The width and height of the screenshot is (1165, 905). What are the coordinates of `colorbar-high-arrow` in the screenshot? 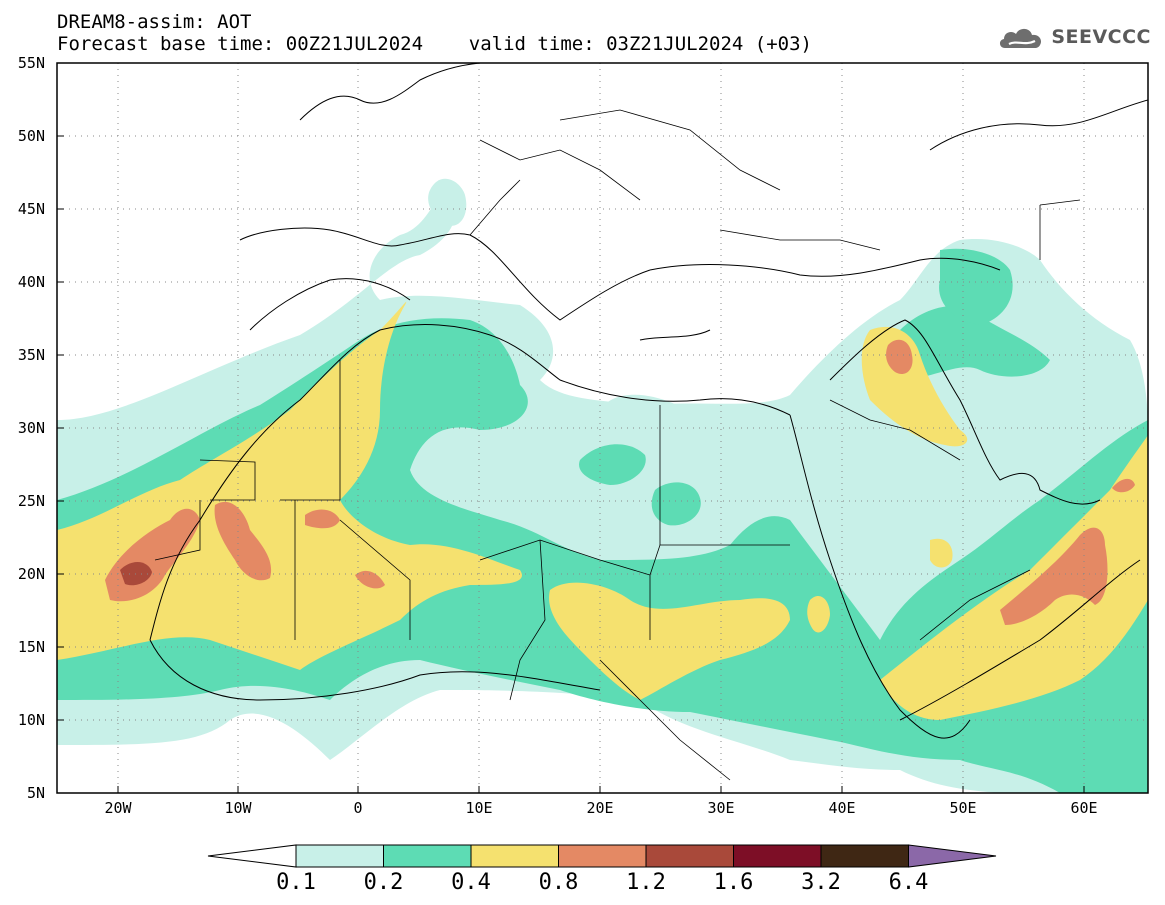 It's located at (952, 856).